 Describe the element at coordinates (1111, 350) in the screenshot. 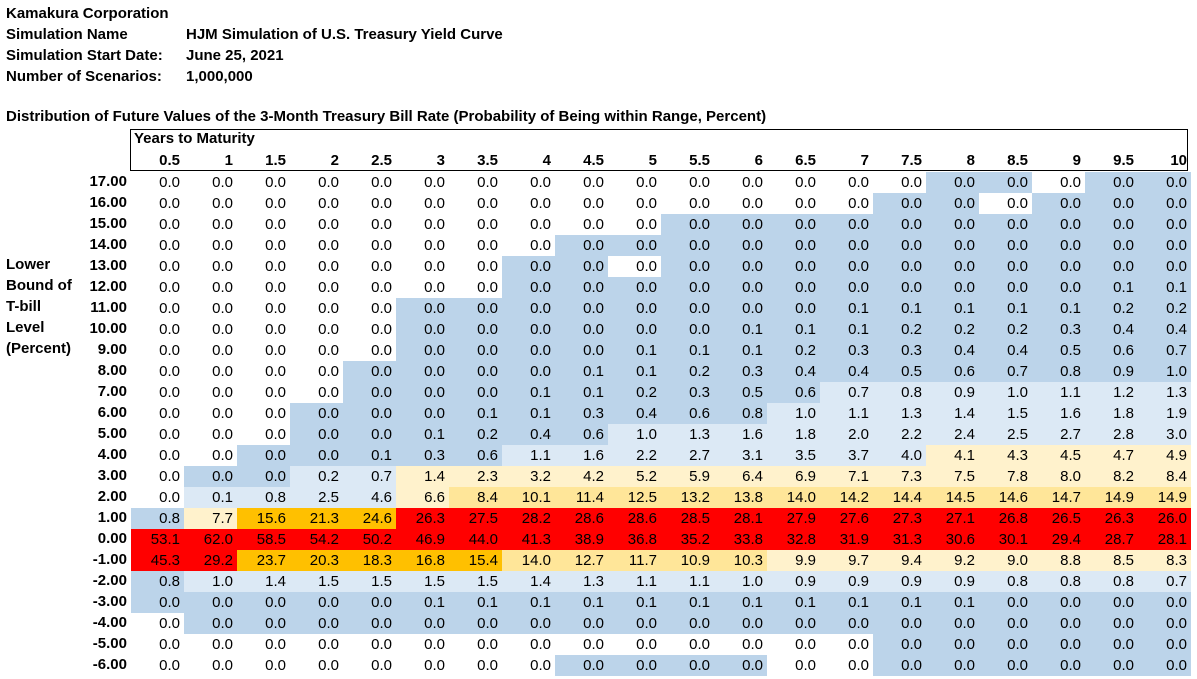

I see `heatmap-cell: 0.6` at that location.